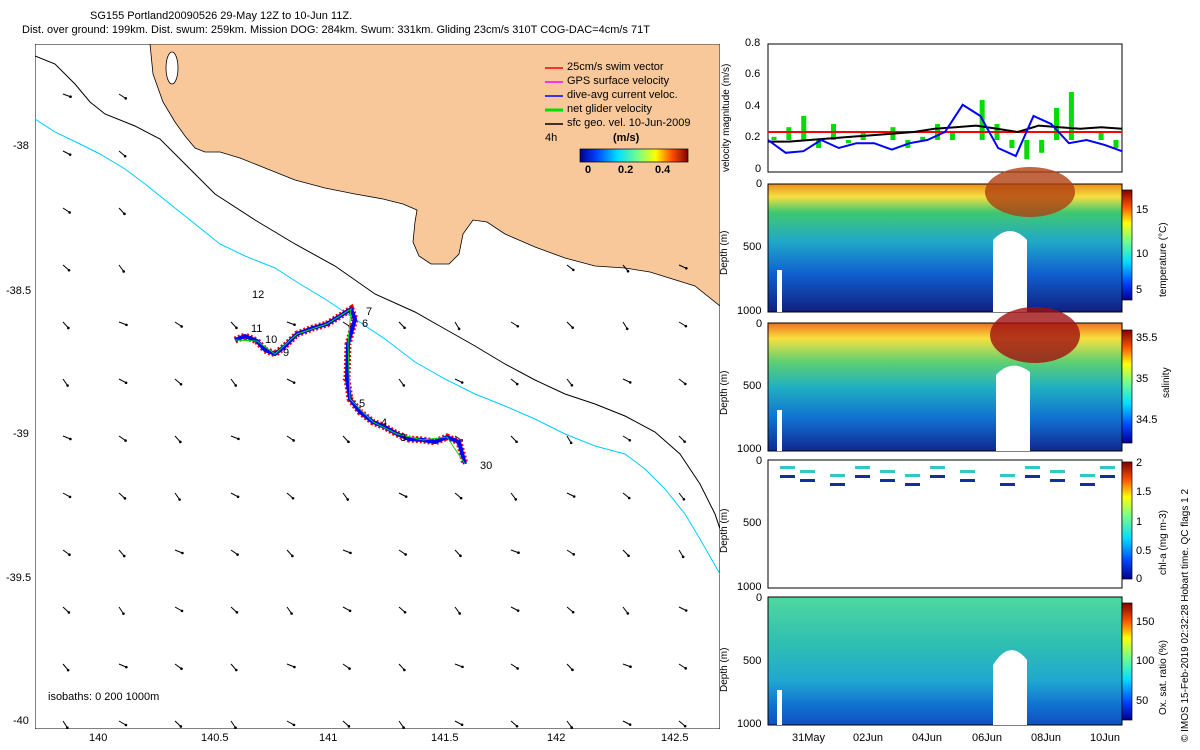  I want to click on warm-core, so click(1030, 192).